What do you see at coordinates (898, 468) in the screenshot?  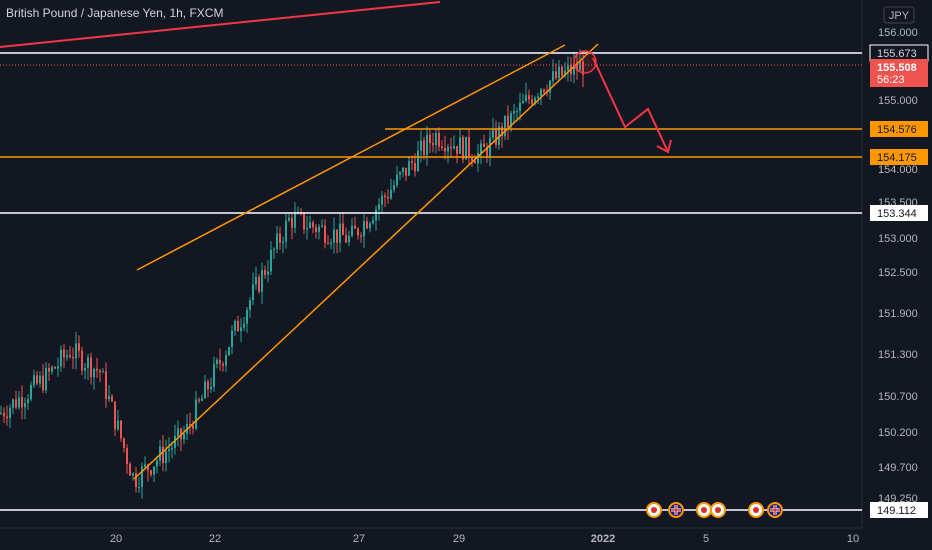 I see `price-tick: 149.700` at bounding box center [898, 468].